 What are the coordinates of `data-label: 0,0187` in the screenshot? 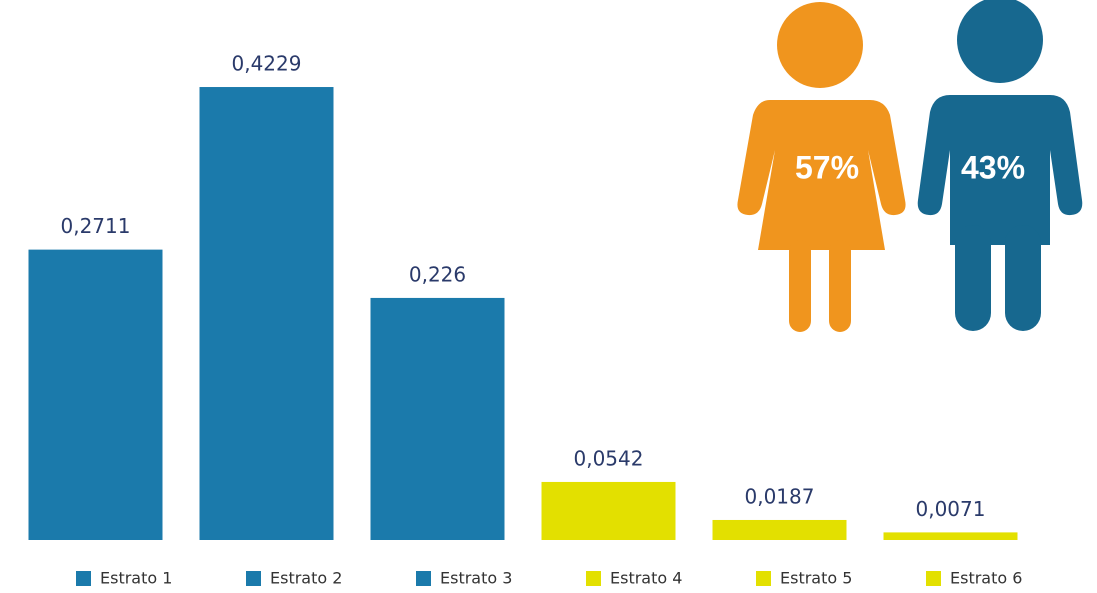 It's located at (780, 496).